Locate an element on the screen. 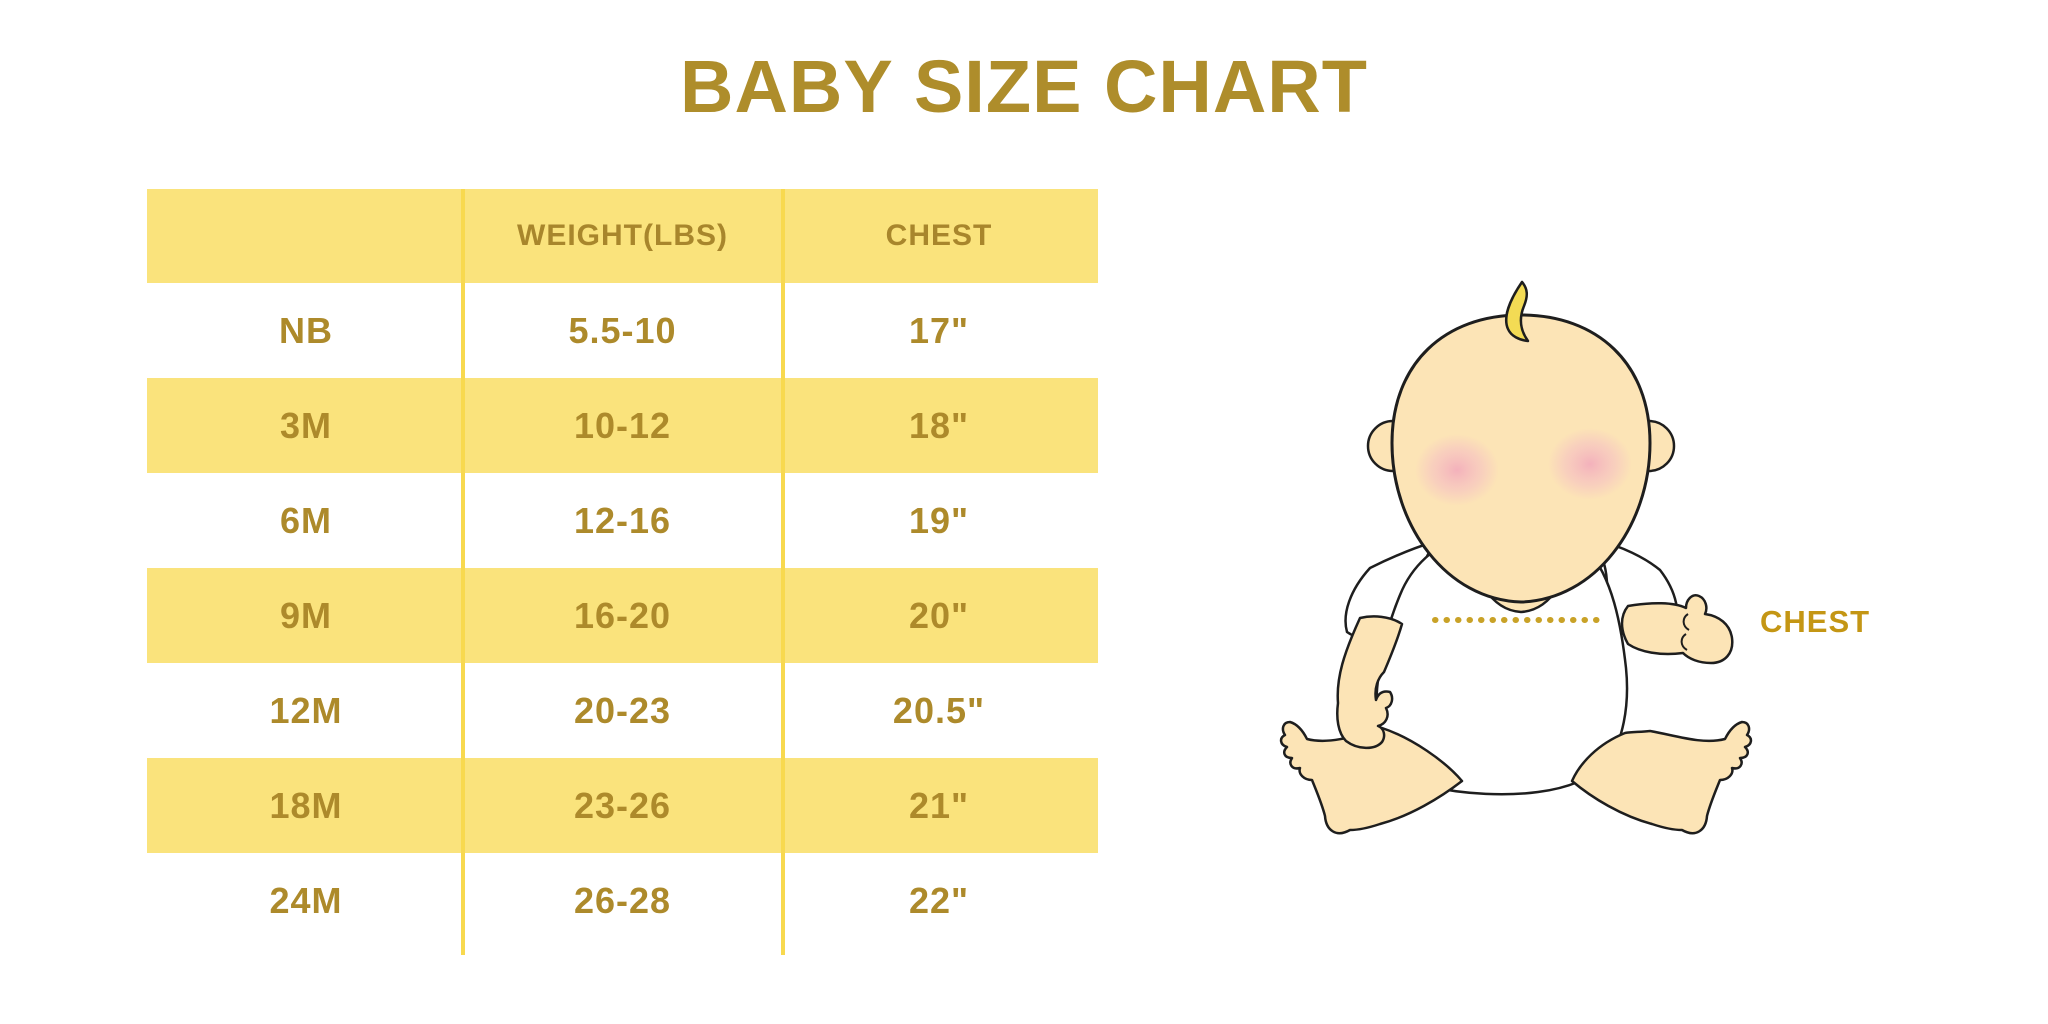 The width and height of the screenshot is (2048, 1024). cell-weight: 26-28 is located at coordinates (622, 900).